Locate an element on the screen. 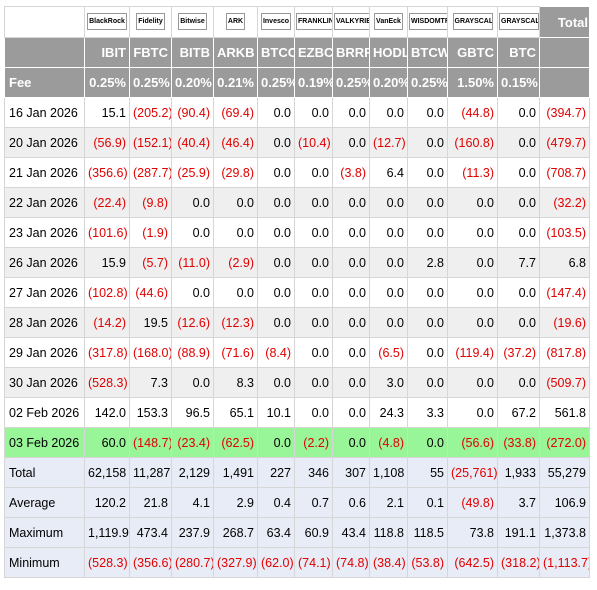  flow-value: (62.0) is located at coordinates (276, 562).